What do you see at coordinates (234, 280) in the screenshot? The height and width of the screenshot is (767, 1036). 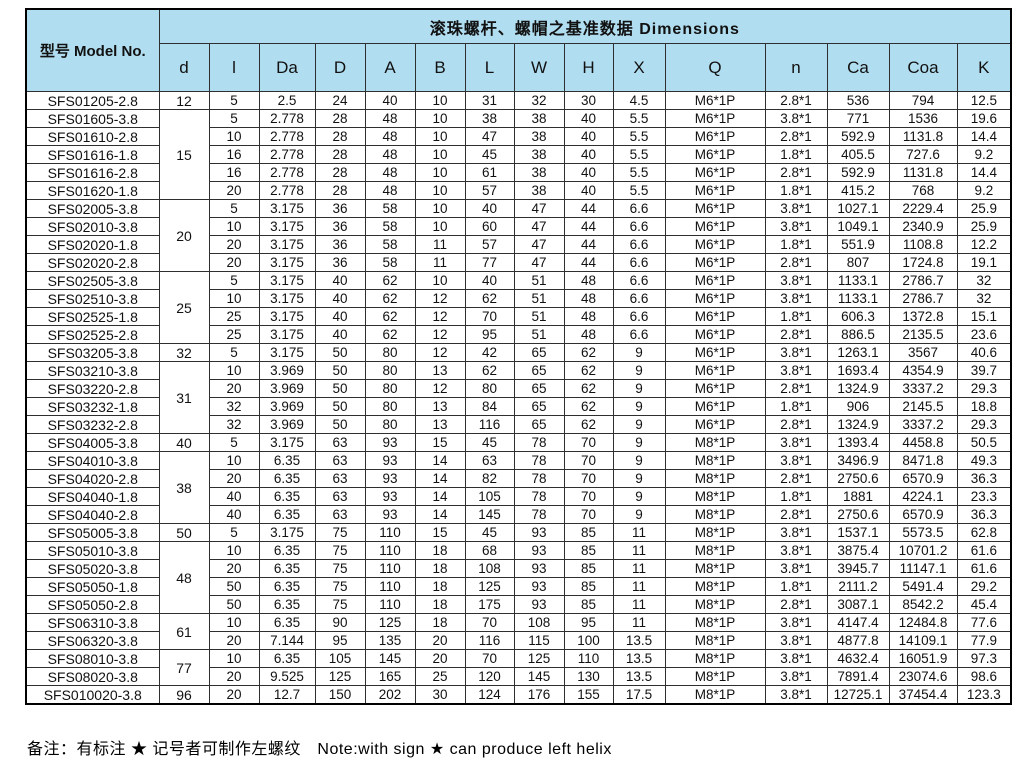 I see `cell-l: 5` at bounding box center [234, 280].